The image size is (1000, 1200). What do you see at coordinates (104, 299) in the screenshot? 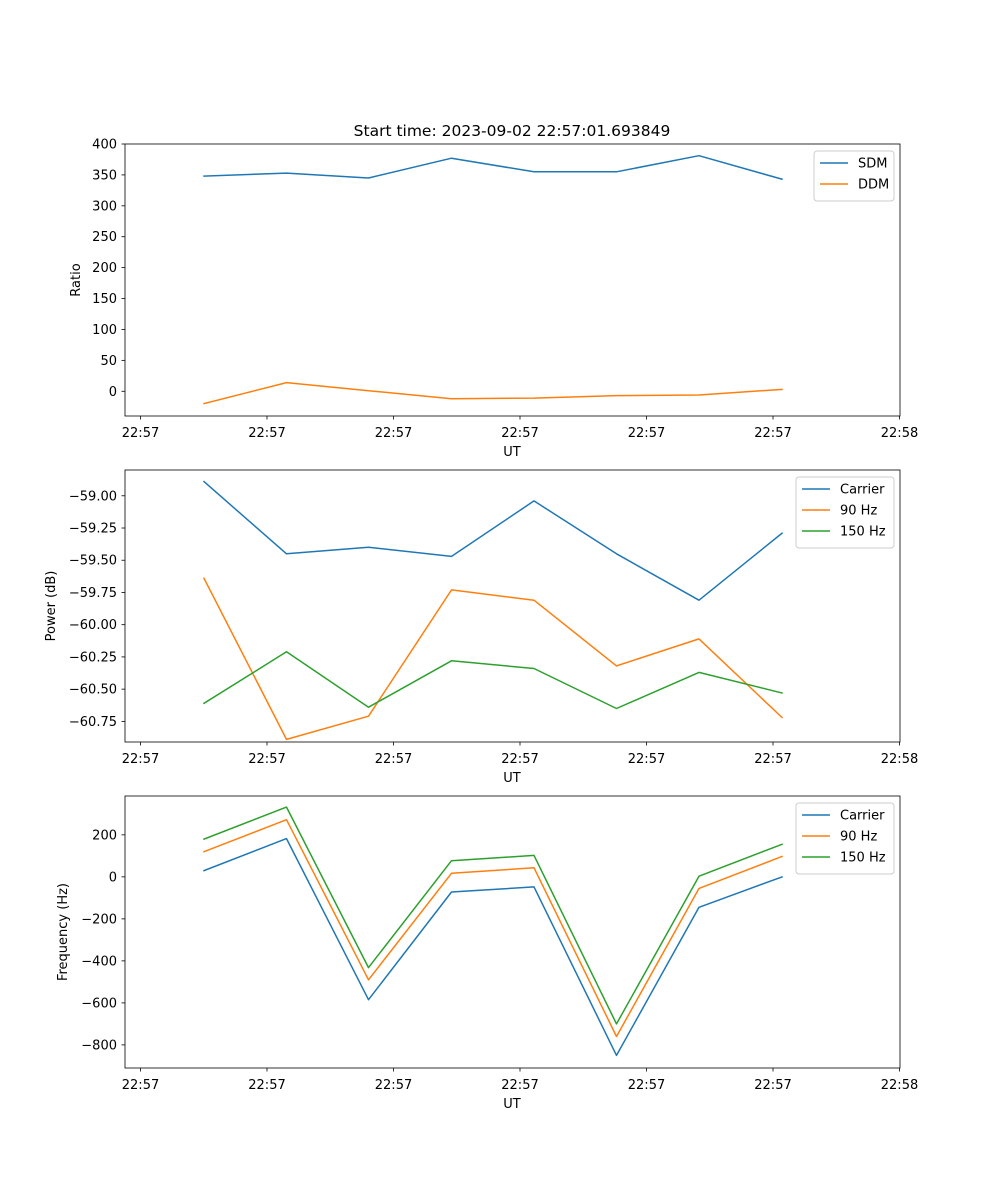
I see `y-tick-label: 150` at bounding box center [104, 299].